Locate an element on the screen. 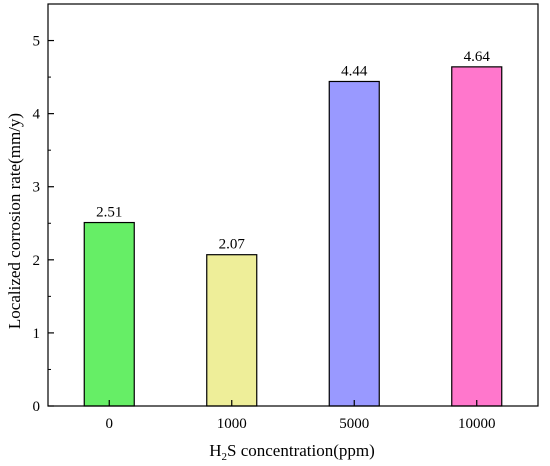  x-tick-label: 10000 is located at coordinates (477, 424).